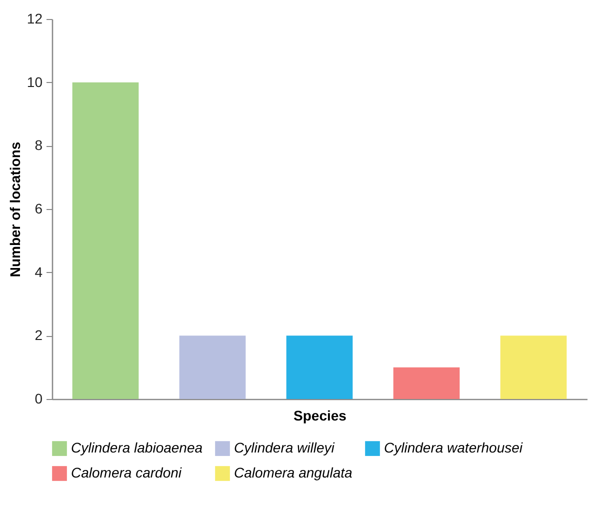  I want to click on y-tick-label: 8, so click(38, 145).